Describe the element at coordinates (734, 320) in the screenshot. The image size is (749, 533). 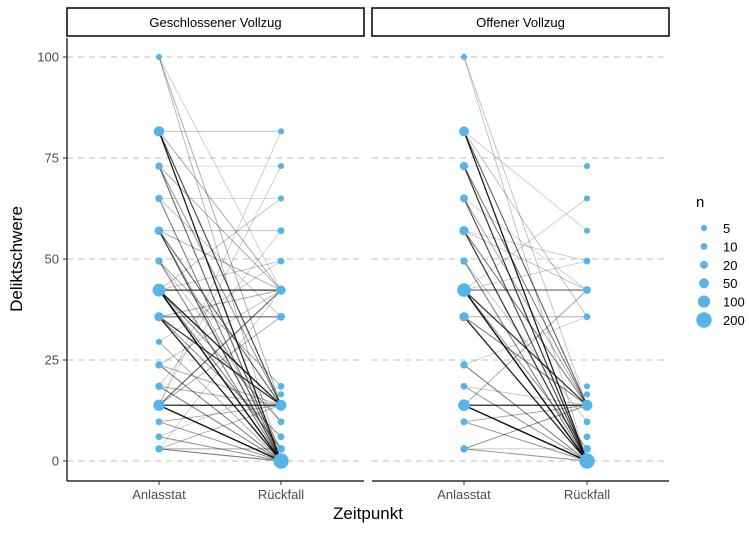
I see `legend-label: 200` at that location.